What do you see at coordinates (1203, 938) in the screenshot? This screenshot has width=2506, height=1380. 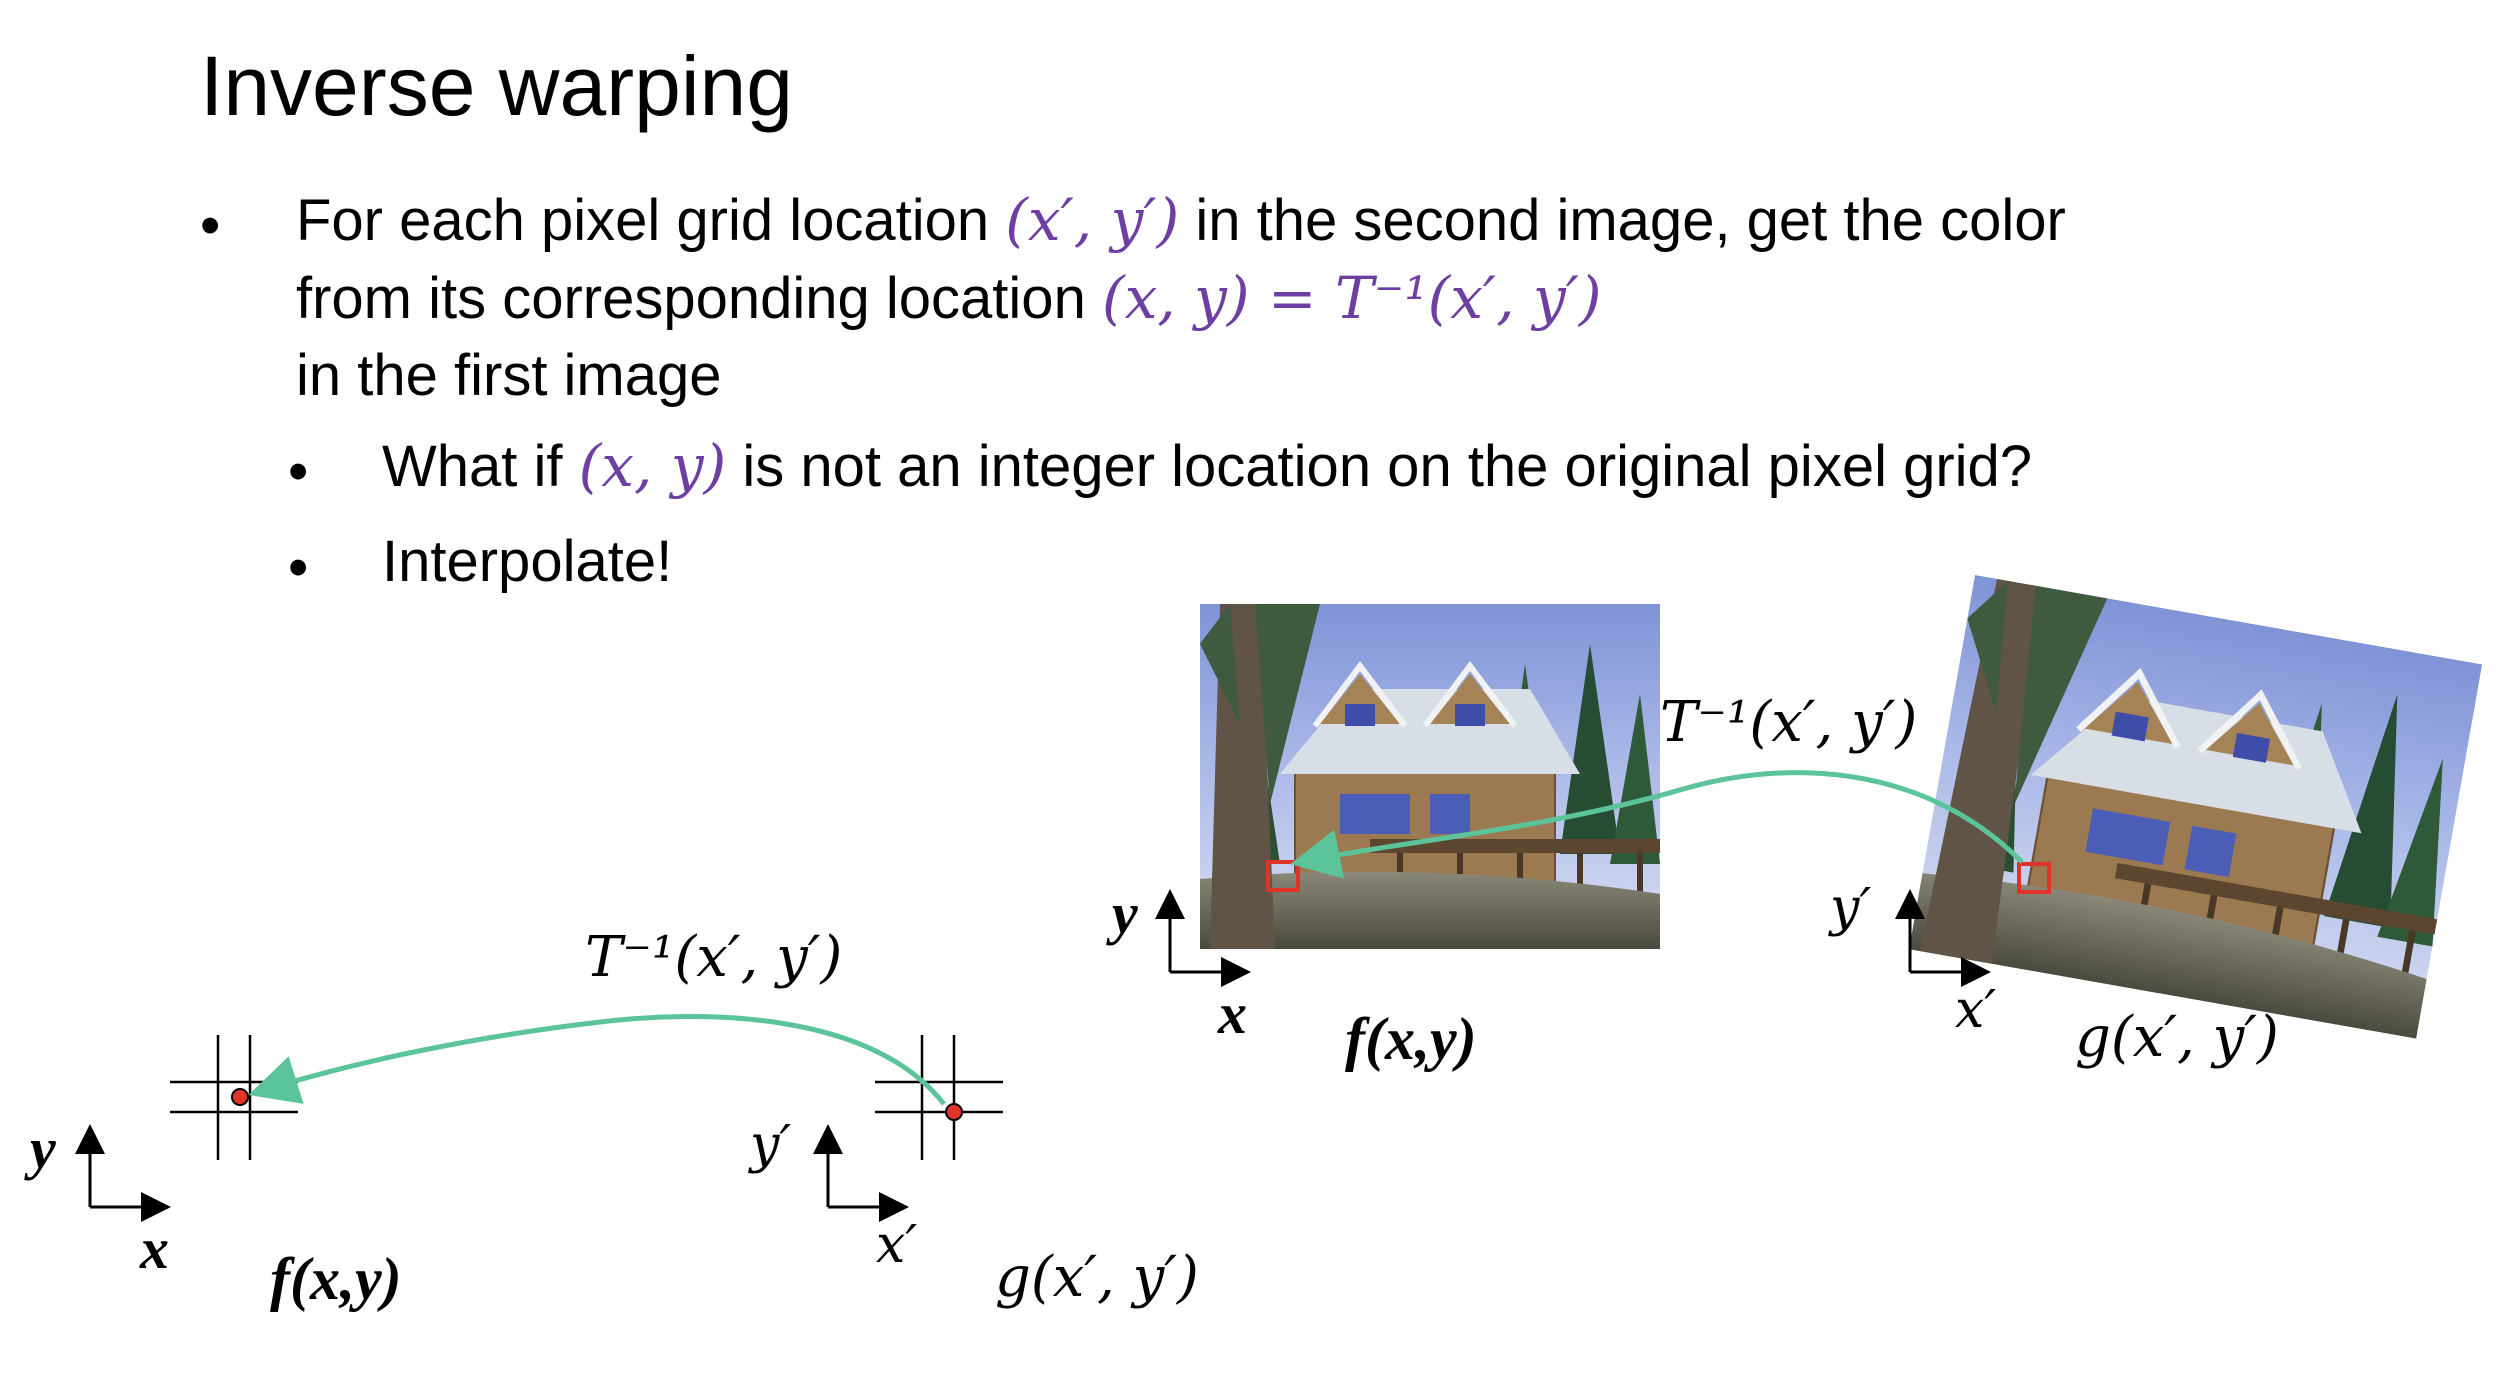 I see `source-axes-right` at bounding box center [1203, 938].